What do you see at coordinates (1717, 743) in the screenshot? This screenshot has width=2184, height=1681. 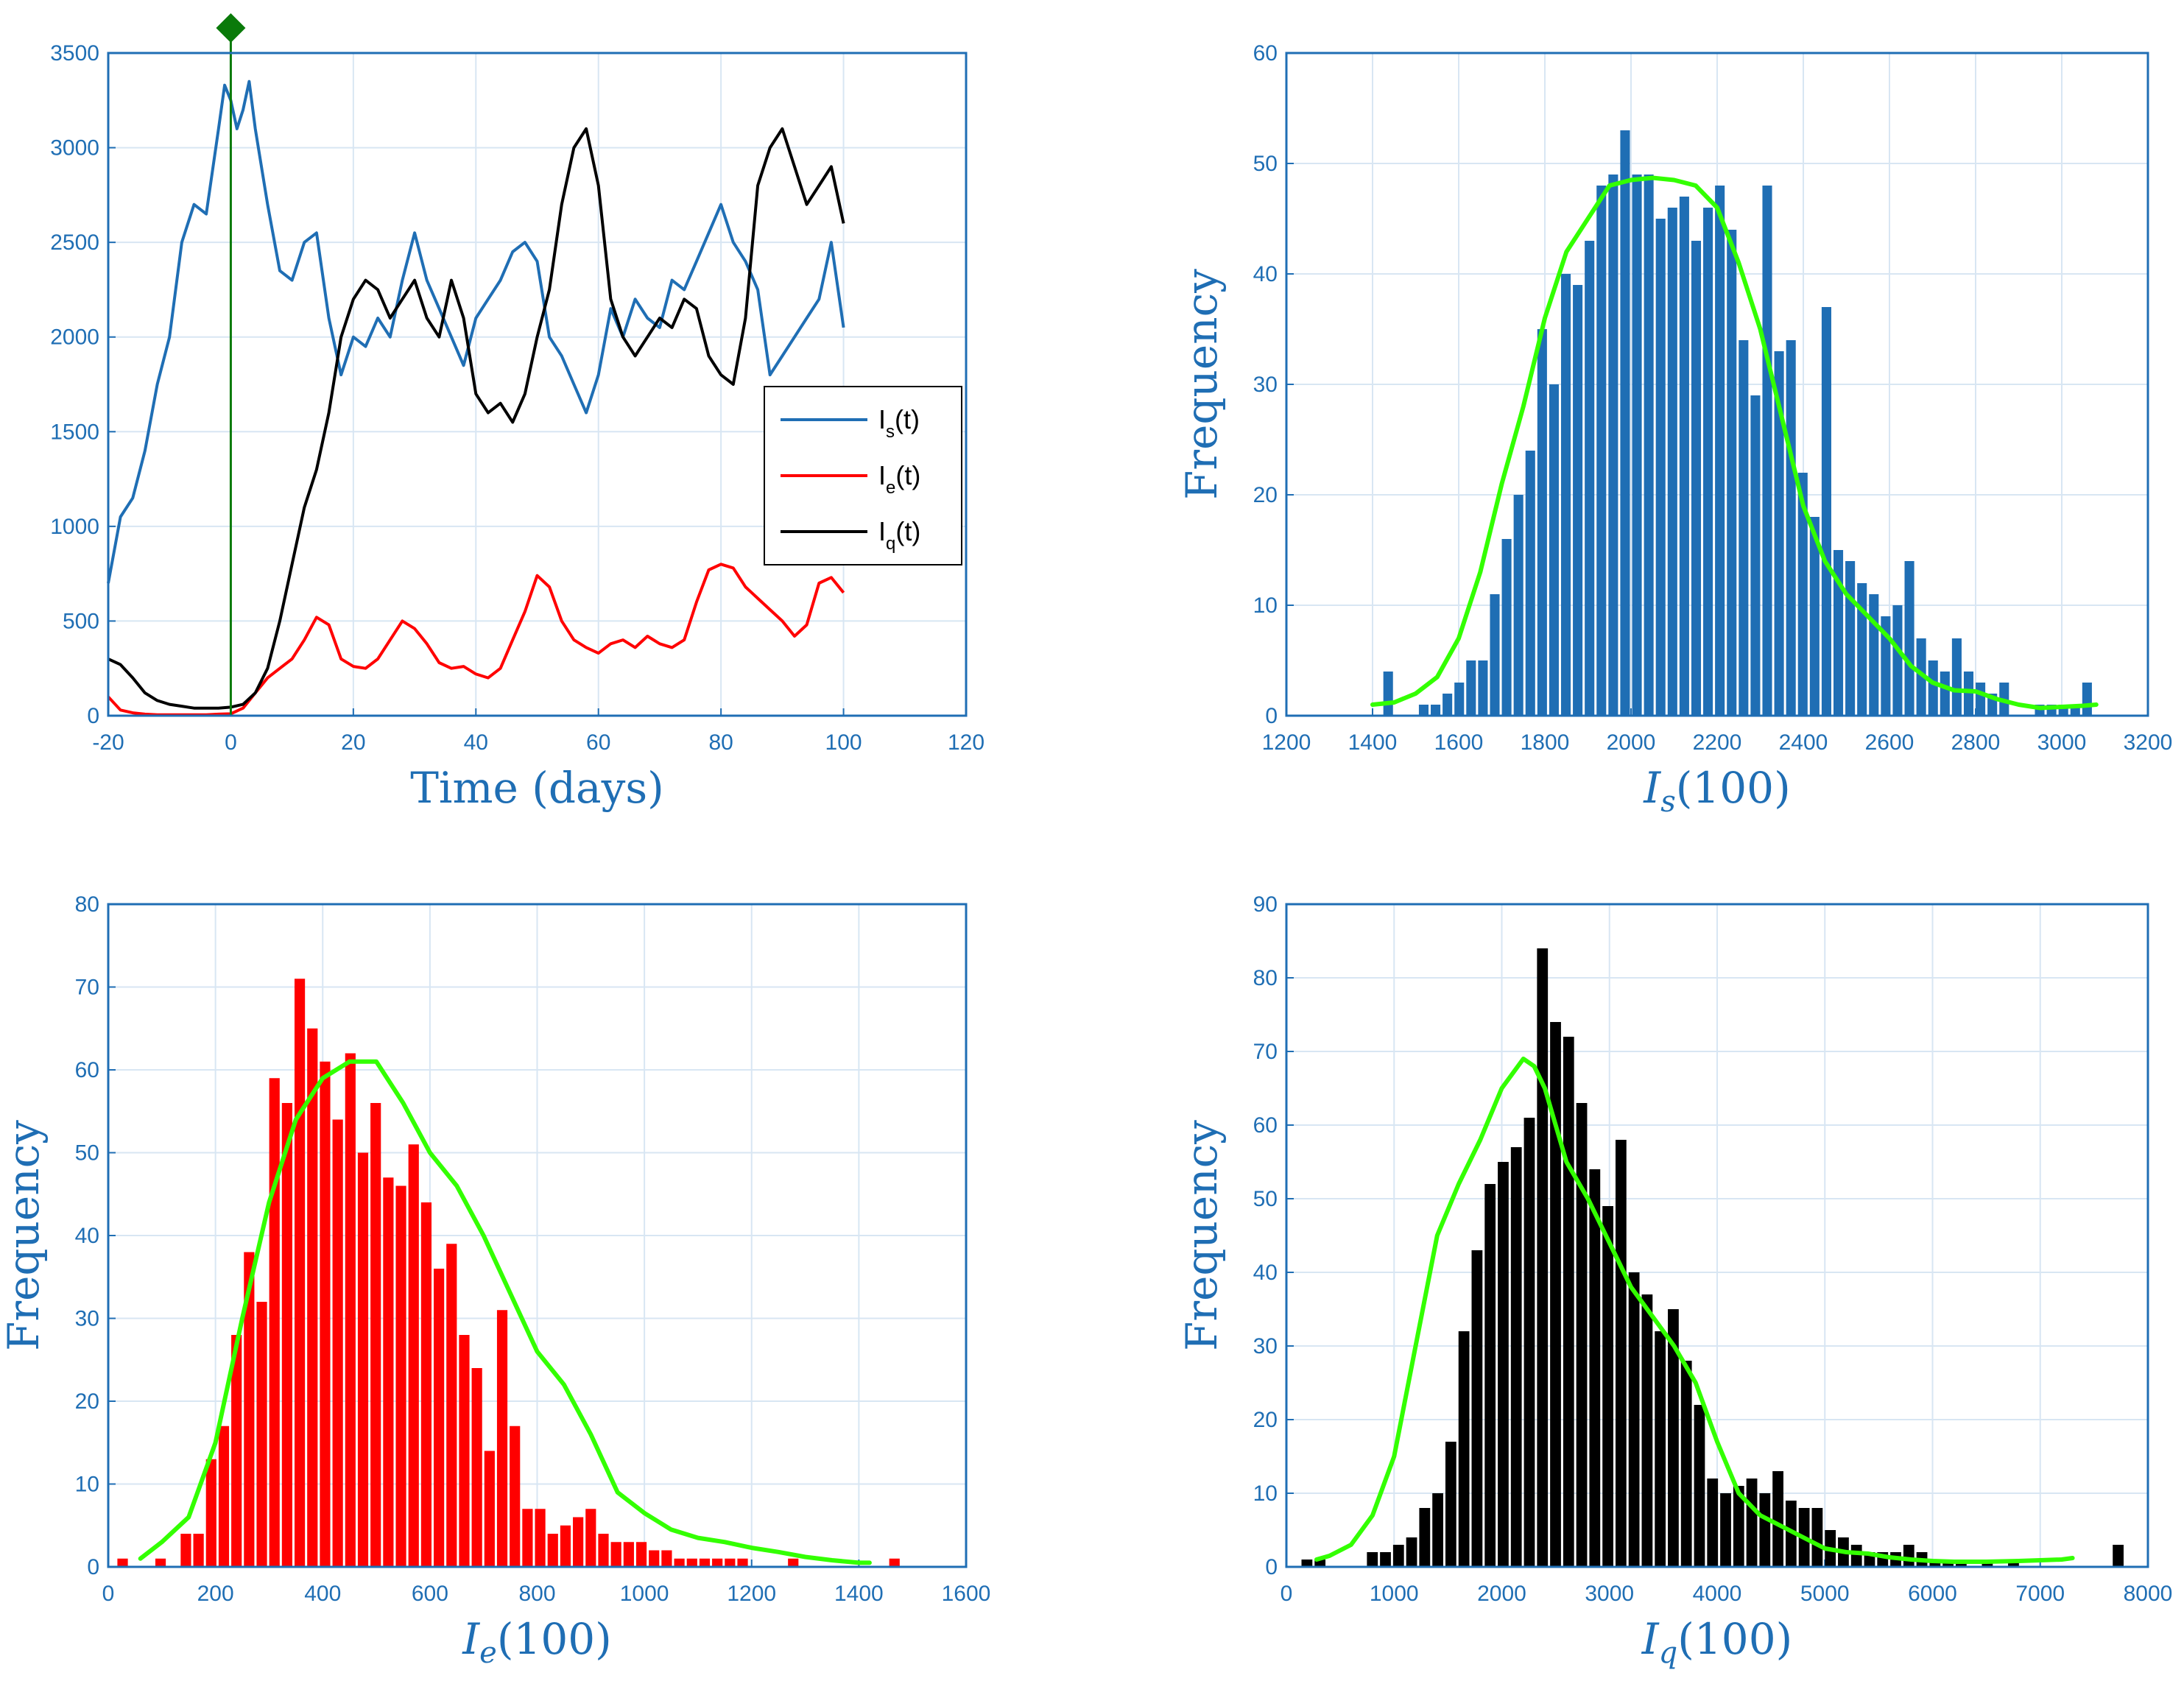 I see `histogram-is-xtick-label: 2200` at bounding box center [1717, 743].